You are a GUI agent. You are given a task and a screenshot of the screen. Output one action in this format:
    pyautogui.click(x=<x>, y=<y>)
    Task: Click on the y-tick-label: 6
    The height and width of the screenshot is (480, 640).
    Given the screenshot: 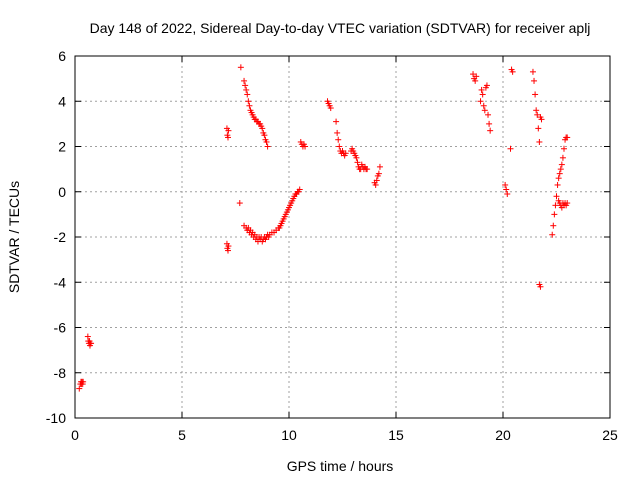 What is the action you would take?
    pyautogui.click(x=62, y=56)
    